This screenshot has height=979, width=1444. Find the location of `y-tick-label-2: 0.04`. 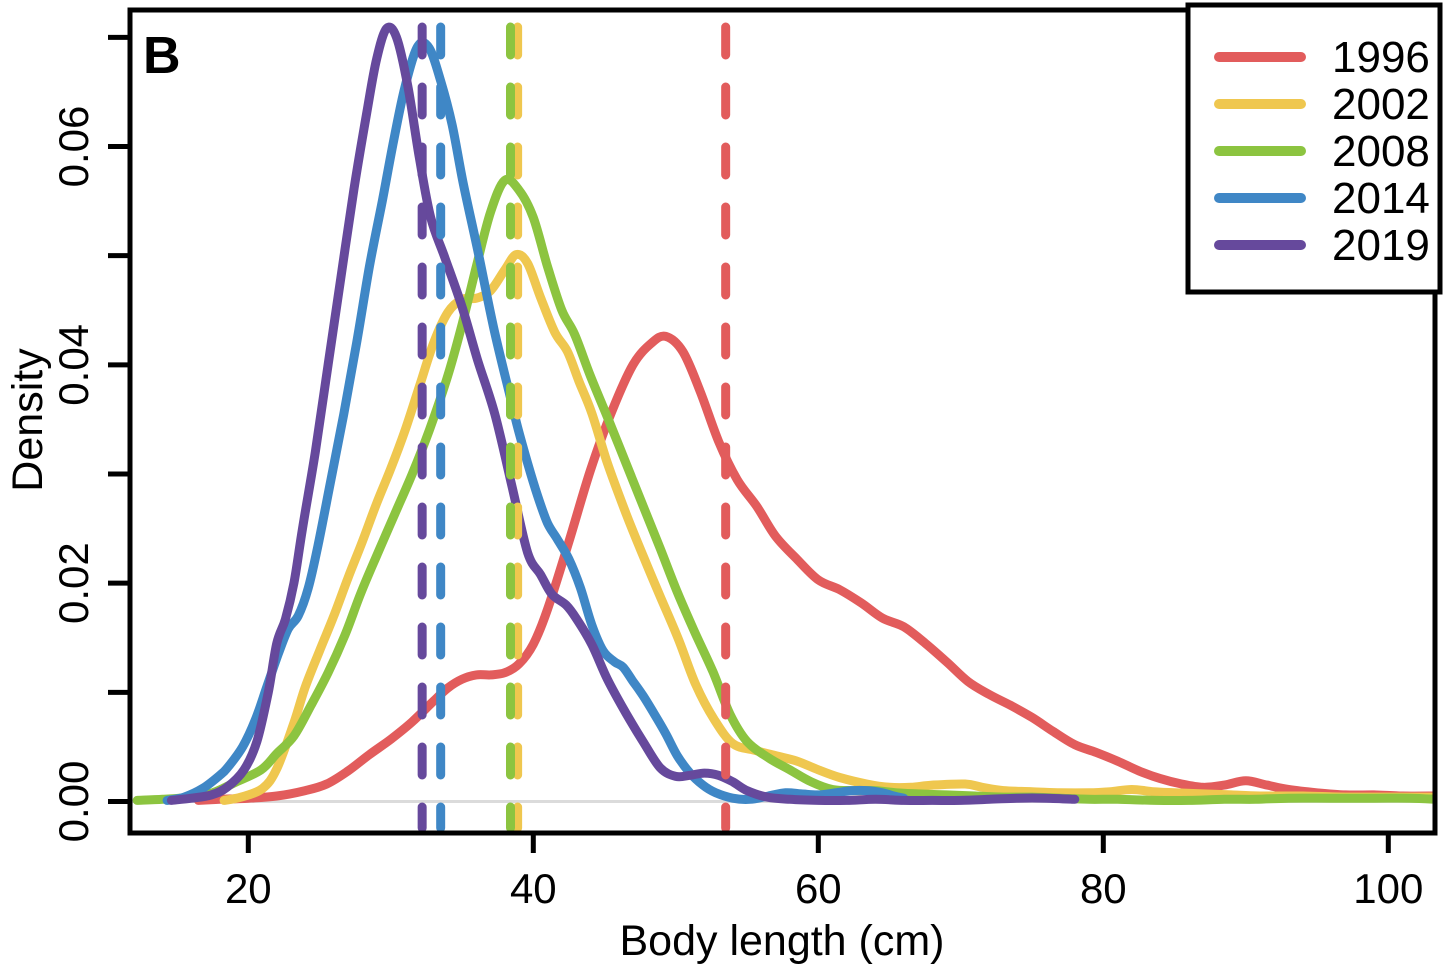

y-tick-label-2: 0.04 is located at coordinates (73, 365).